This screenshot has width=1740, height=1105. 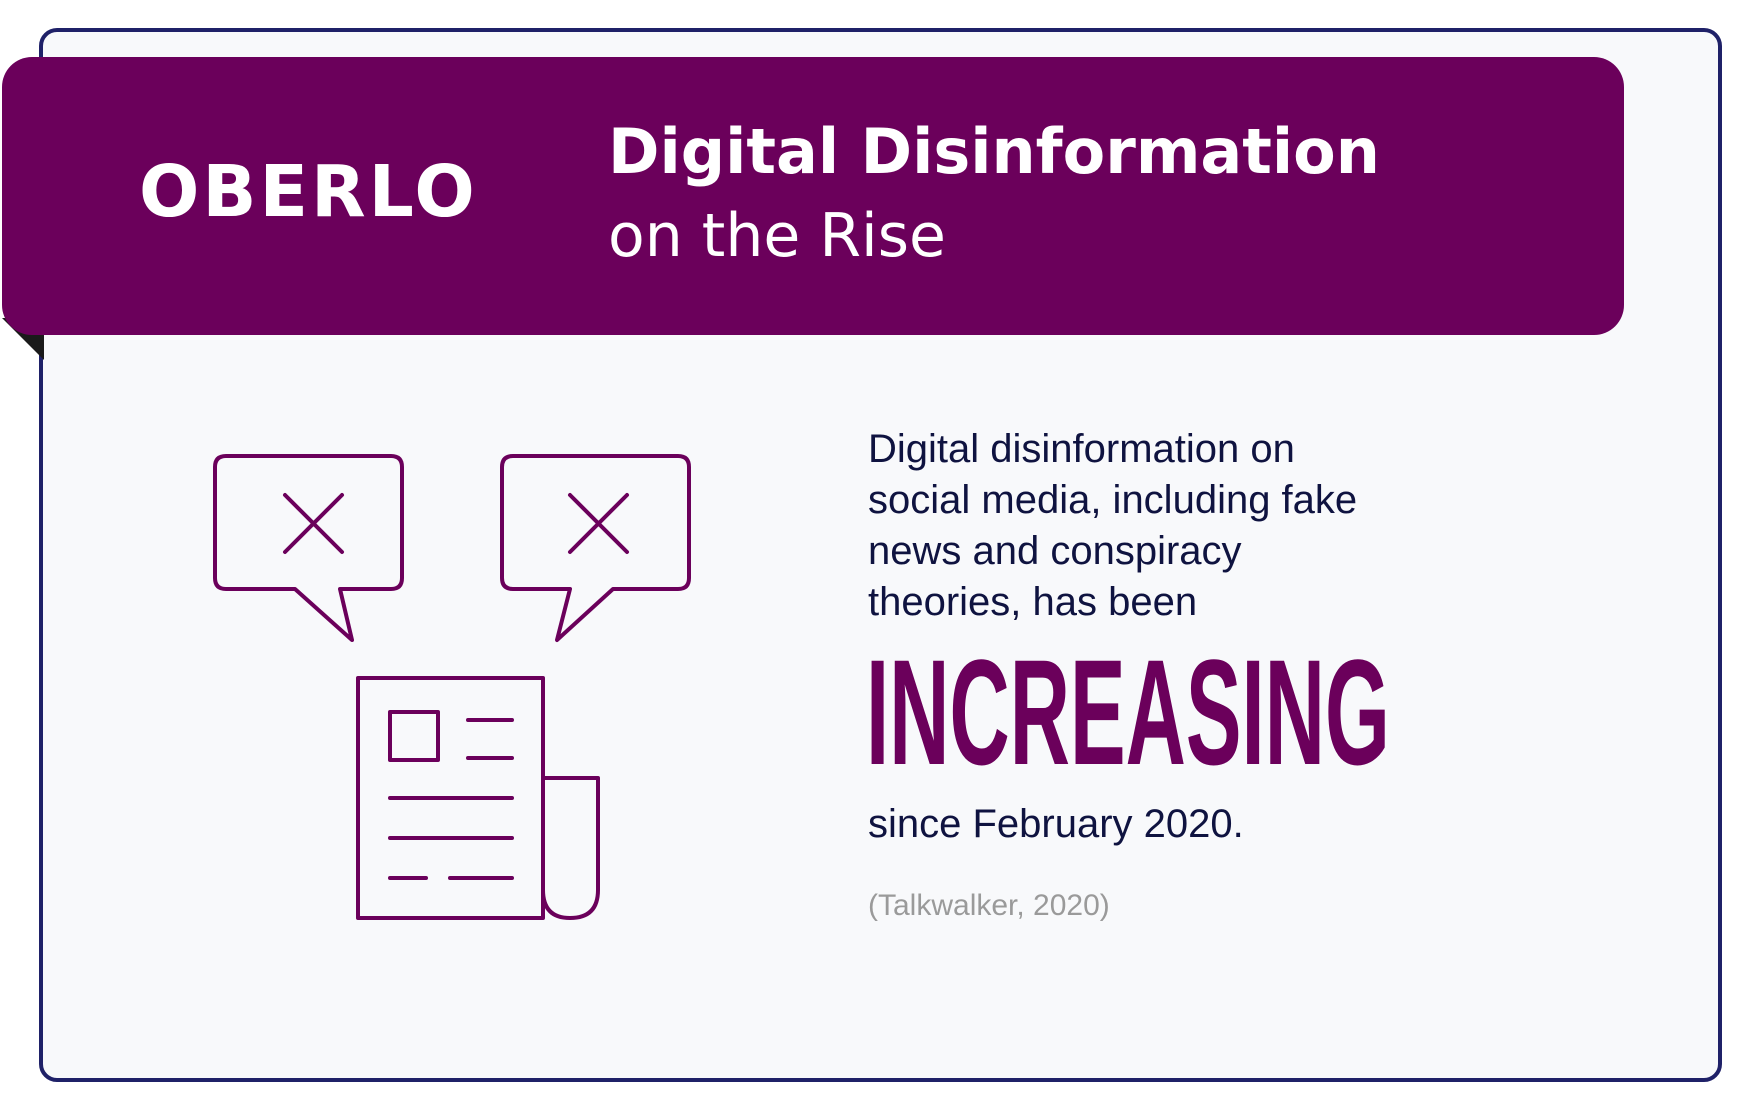 I want to click on page-subtitle: on the Rise, so click(x=777, y=236).